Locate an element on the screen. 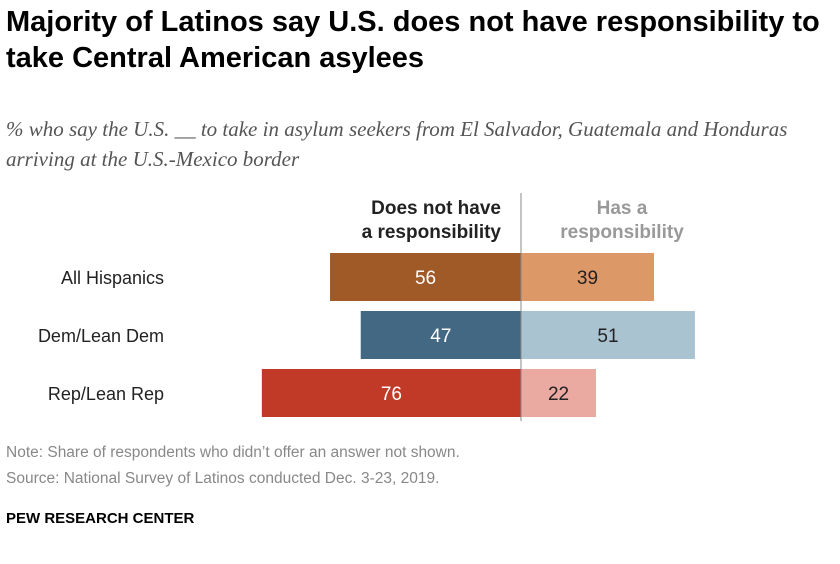 This screenshot has height=564, width=840. data-label: 39 is located at coordinates (587, 278).